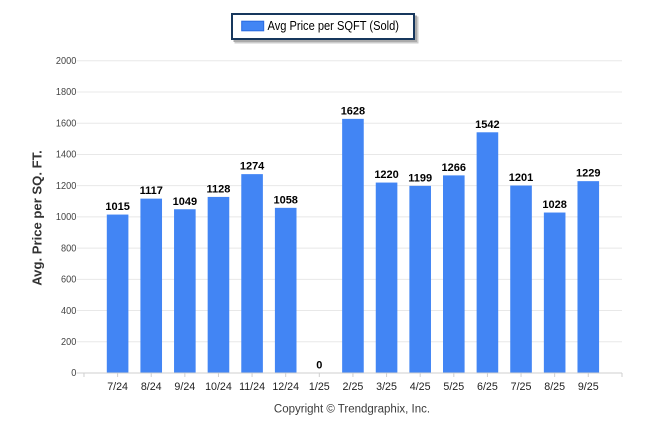  I want to click on svg-text: 8/24, so click(151, 387).